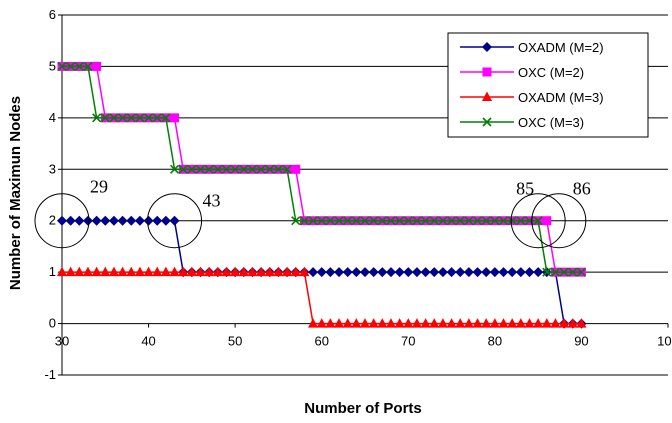 The width and height of the screenshot is (672, 423). Describe the element at coordinates (363, 408) in the screenshot. I see `x-axis-title: Number of Ports` at that location.